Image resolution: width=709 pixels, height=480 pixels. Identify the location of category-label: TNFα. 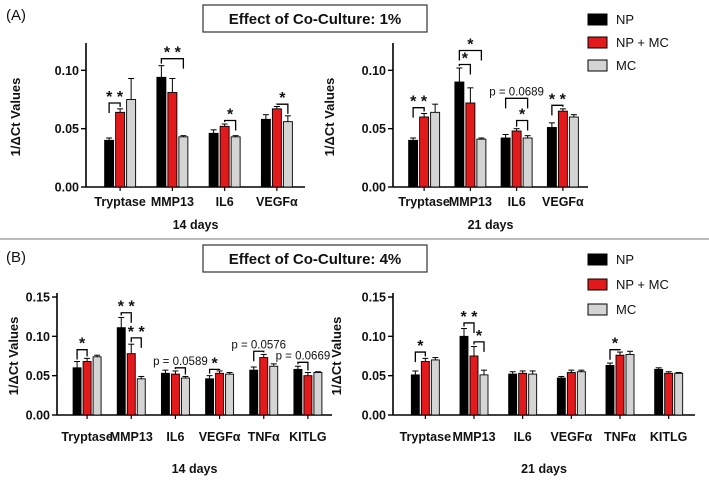
(264, 437).